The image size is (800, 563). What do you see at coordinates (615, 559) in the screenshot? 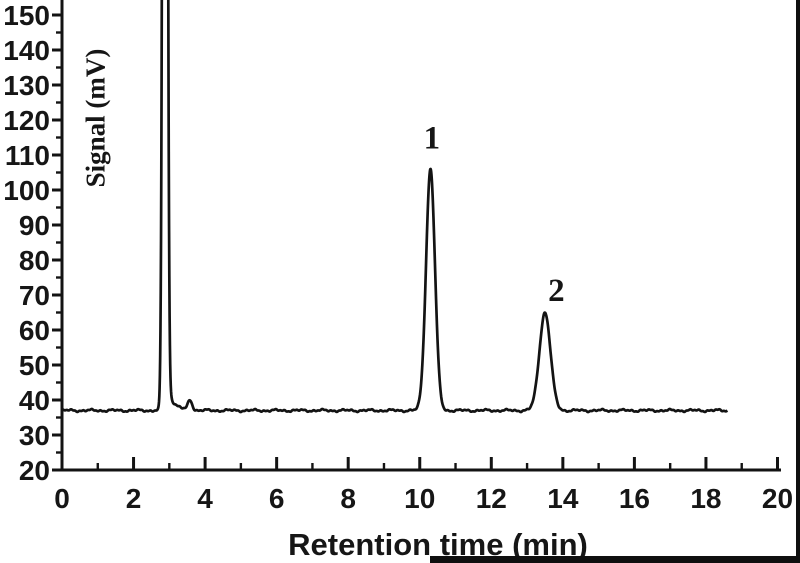
I see `crop-border-bottom-line` at bounding box center [615, 559].